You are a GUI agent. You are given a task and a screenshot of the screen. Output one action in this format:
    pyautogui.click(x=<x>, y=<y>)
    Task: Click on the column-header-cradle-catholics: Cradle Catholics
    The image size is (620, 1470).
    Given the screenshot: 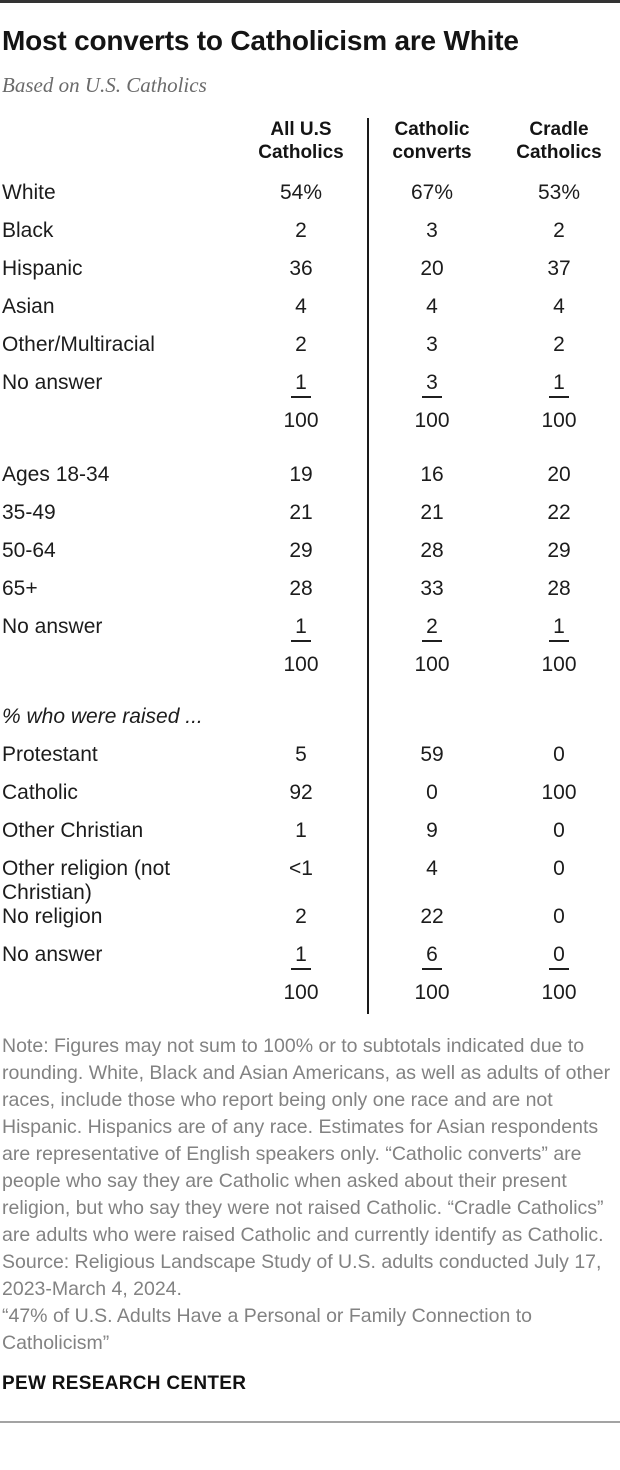 What is the action you would take?
    pyautogui.click(x=559, y=141)
    